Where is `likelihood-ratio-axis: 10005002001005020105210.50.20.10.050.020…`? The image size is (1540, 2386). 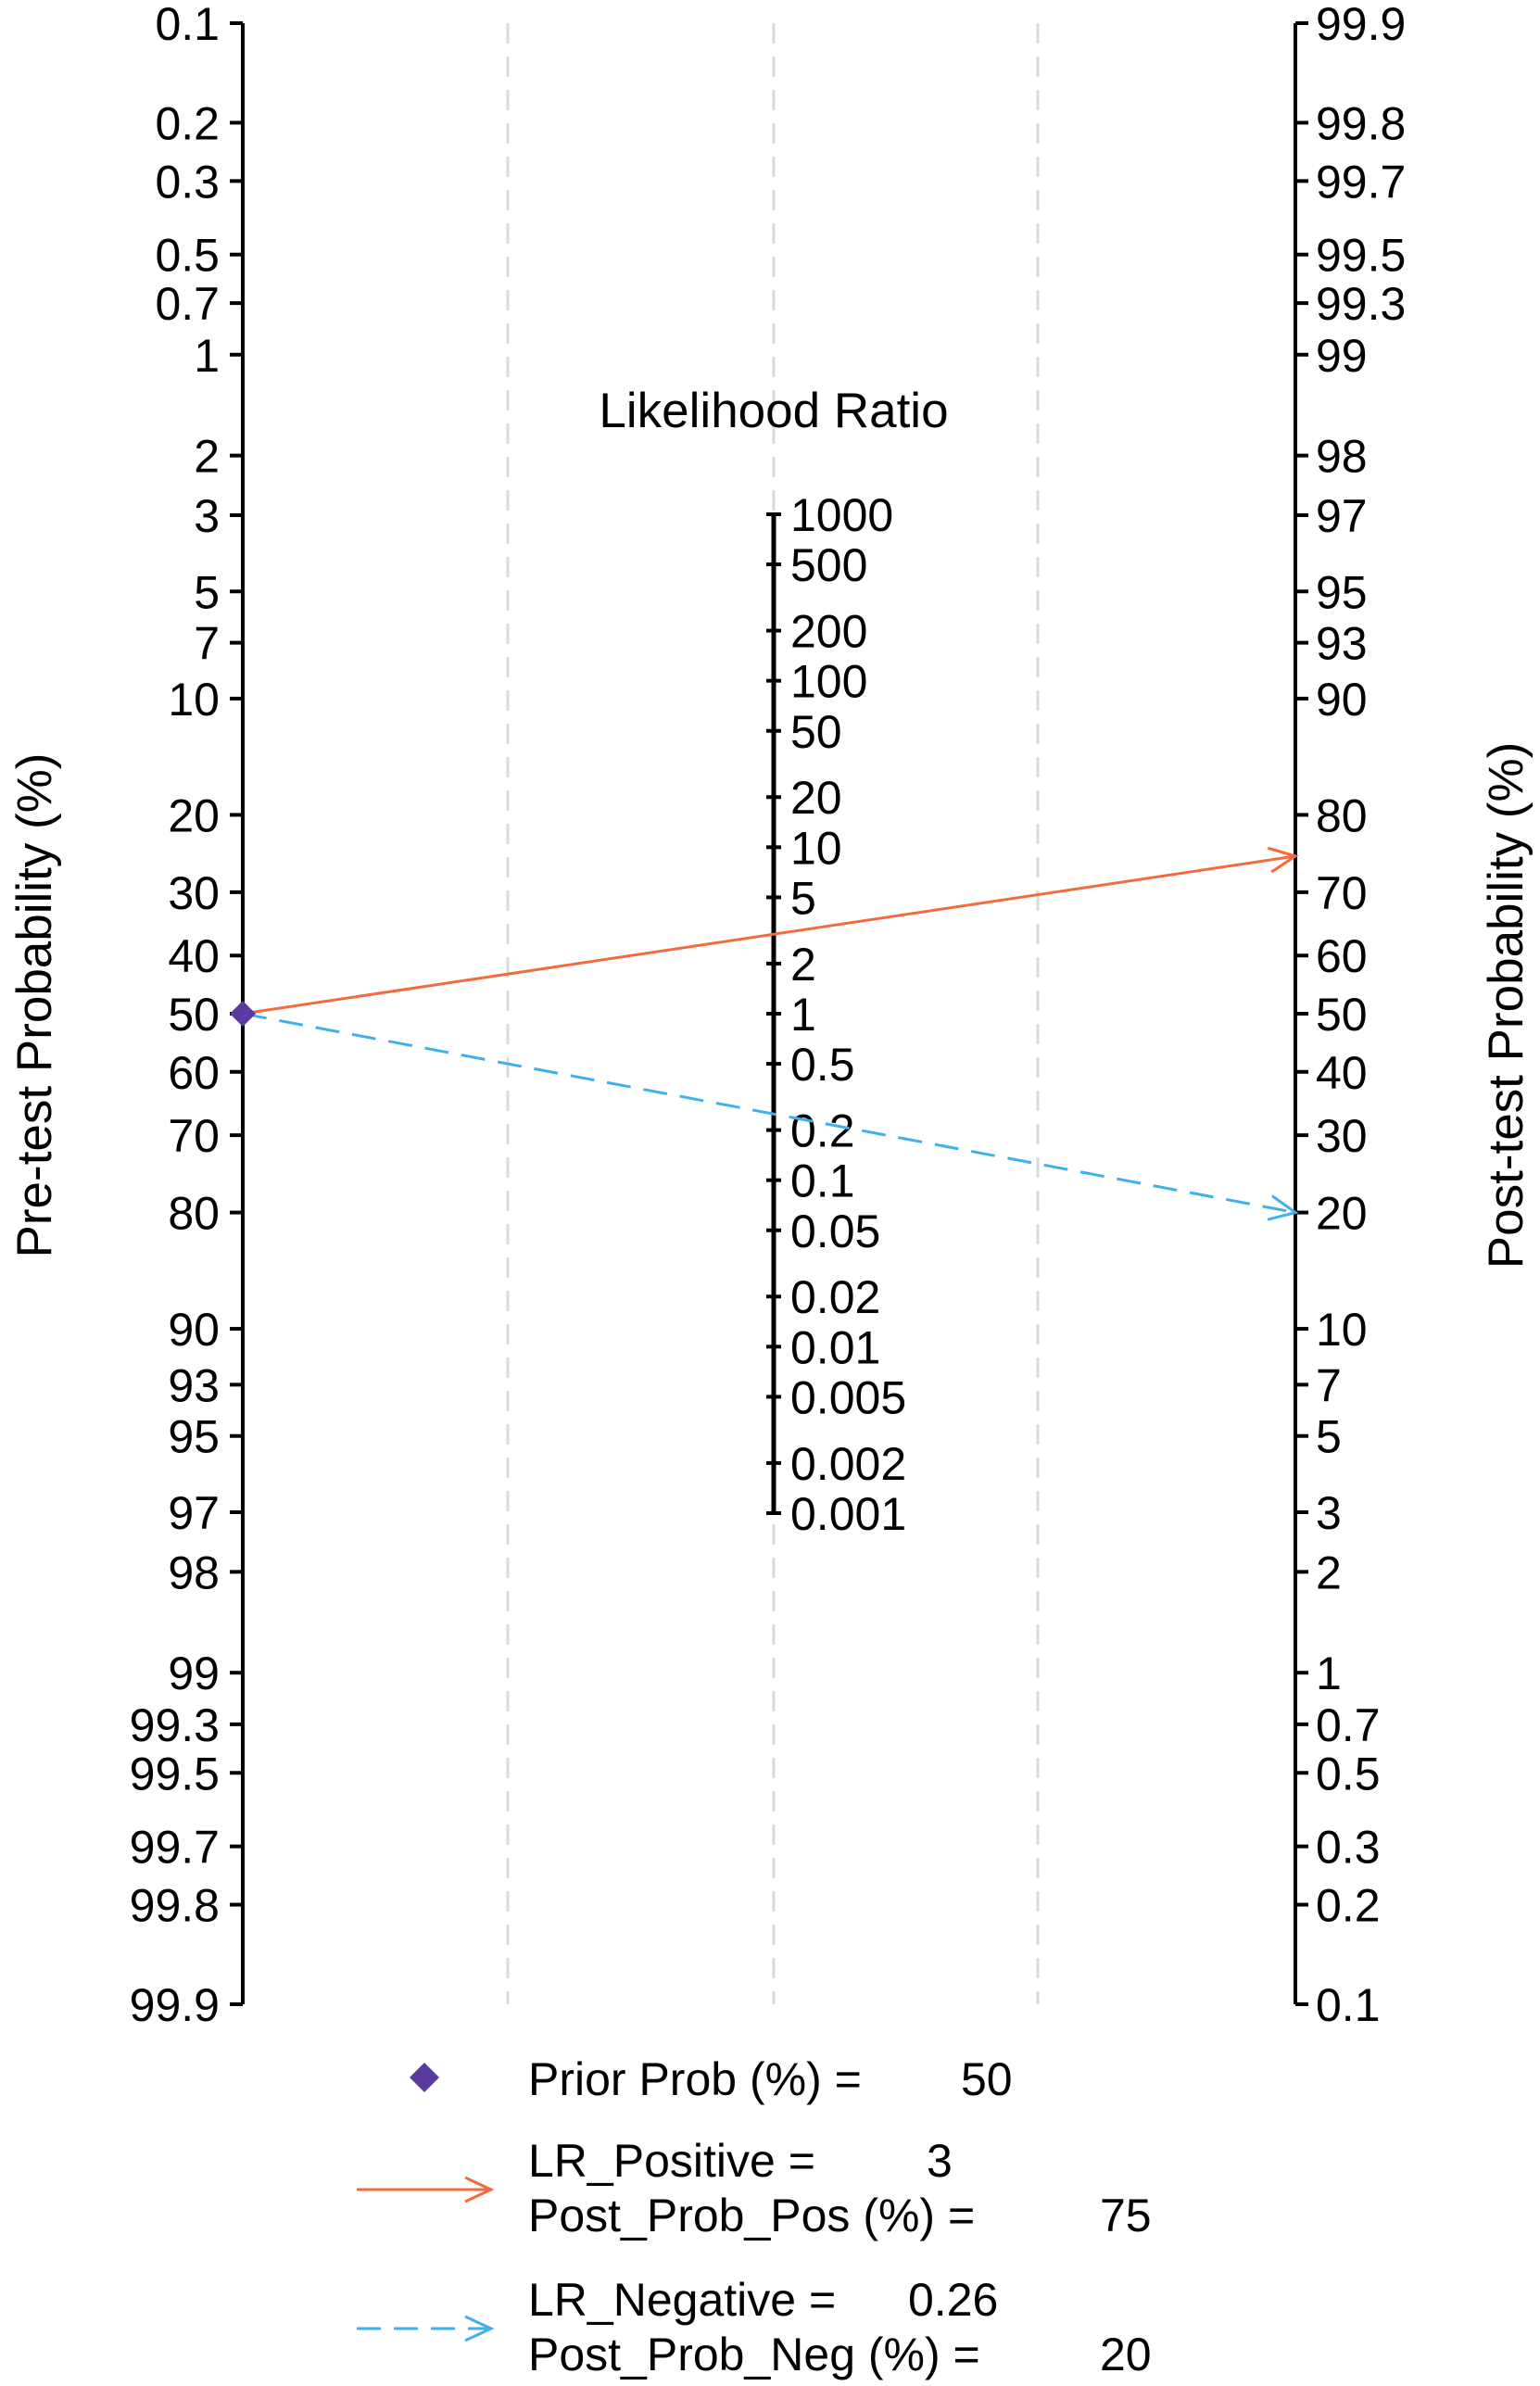
likelihood-ratio-axis: 10005002001005020105210.50.20.10.050.020… is located at coordinates (836, 1014).